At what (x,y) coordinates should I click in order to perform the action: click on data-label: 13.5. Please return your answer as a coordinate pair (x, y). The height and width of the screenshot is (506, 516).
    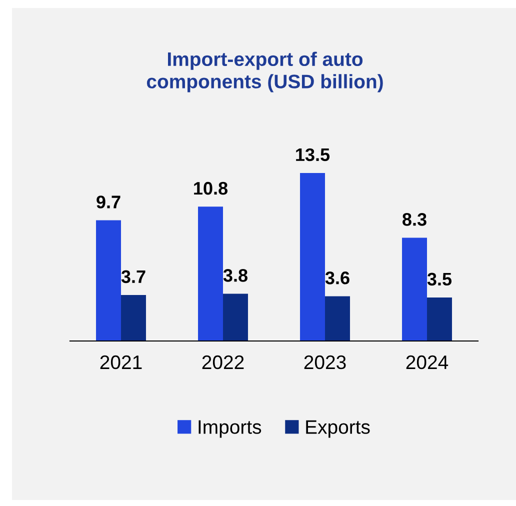
    Looking at the image, I should click on (313, 155).